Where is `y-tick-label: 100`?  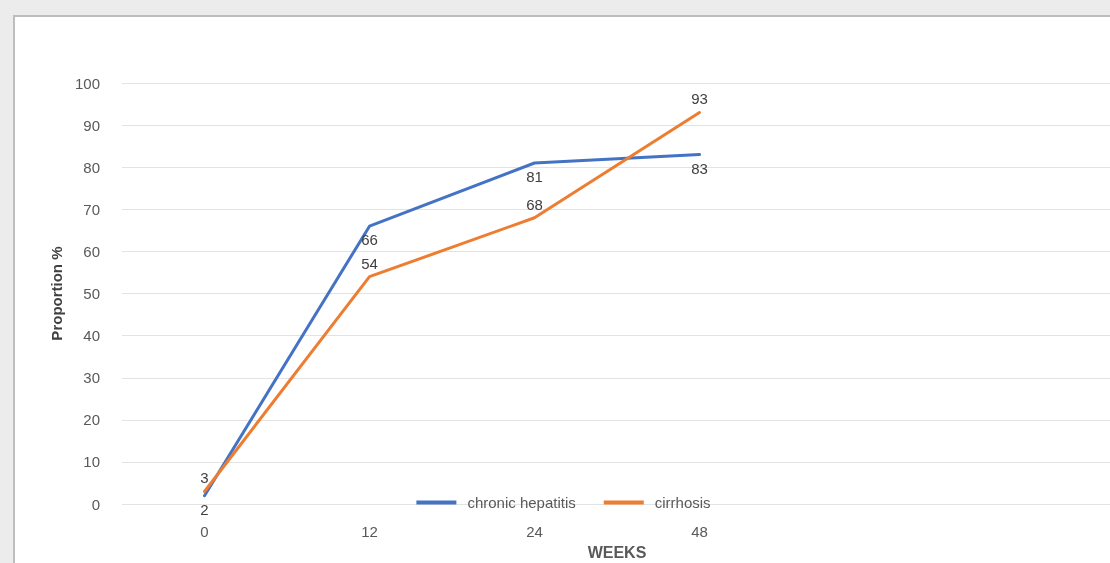 y-tick-label: 100 is located at coordinates (87, 83).